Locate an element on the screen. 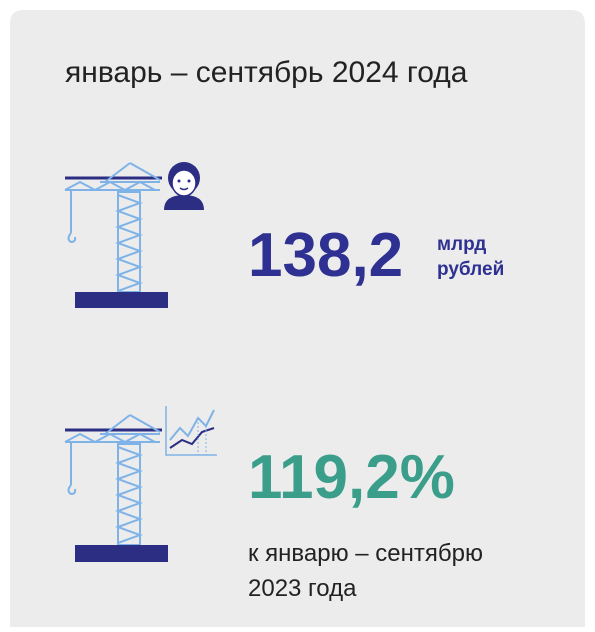 The width and height of the screenshot is (595, 632). stat-caption: 2023 года is located at coordinates (302, 588).